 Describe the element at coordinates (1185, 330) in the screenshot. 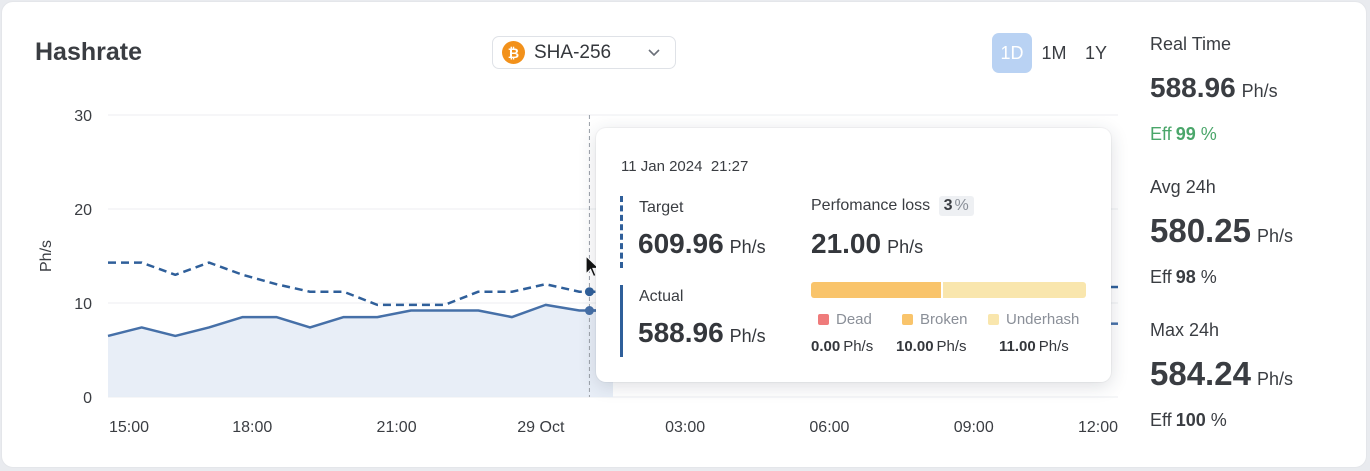

I see `max-24h-label: Max 24h` at that location.